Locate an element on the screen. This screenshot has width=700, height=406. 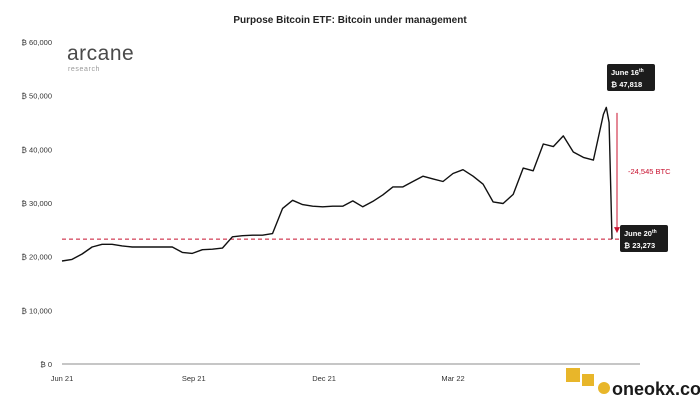
trough-value: ₿ 23,273 is located at coordinates (639, 245).